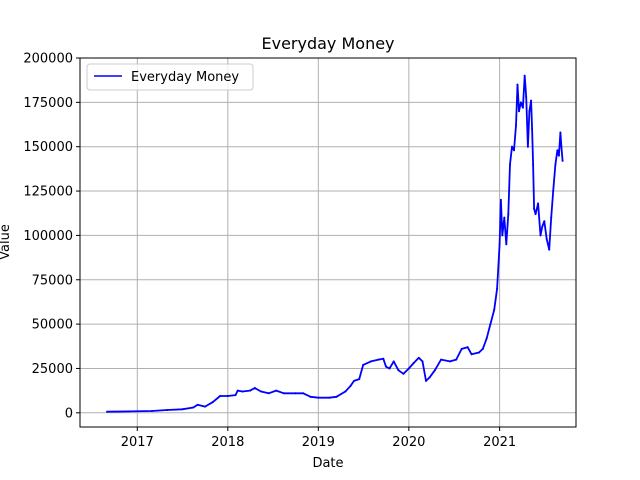 The image size is (640, 480). Describe the element at coordinates (227, 442) in the screenshot. I see `x-tick-label: 2018` at that location.